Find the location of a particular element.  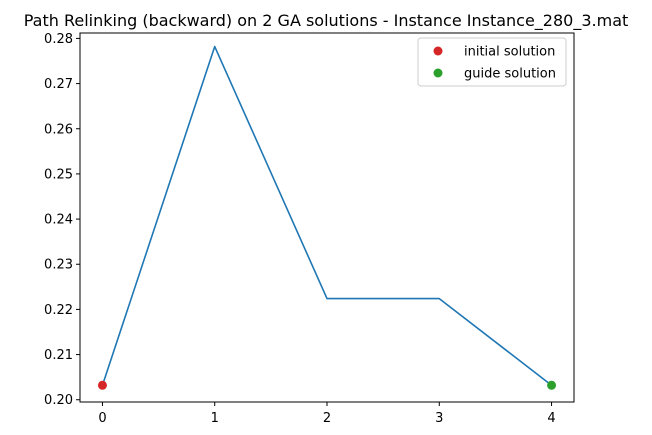

y-tick-label: 0.23 is located at coordinates (58, 265).